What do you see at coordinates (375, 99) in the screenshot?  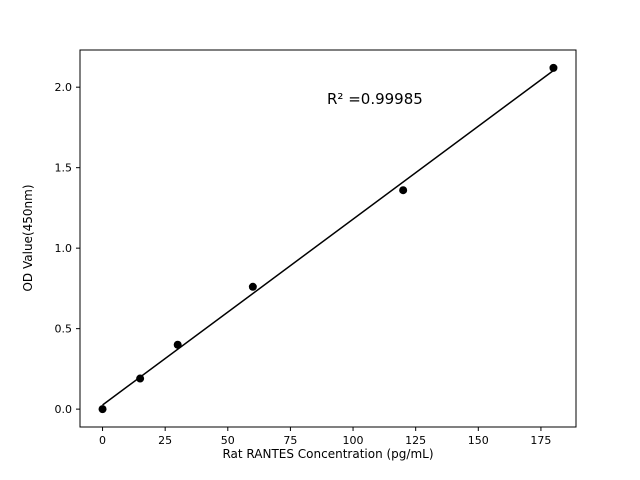 I see `r-squared-annotation: R² =0.99985` at bounding box center [375, 99].